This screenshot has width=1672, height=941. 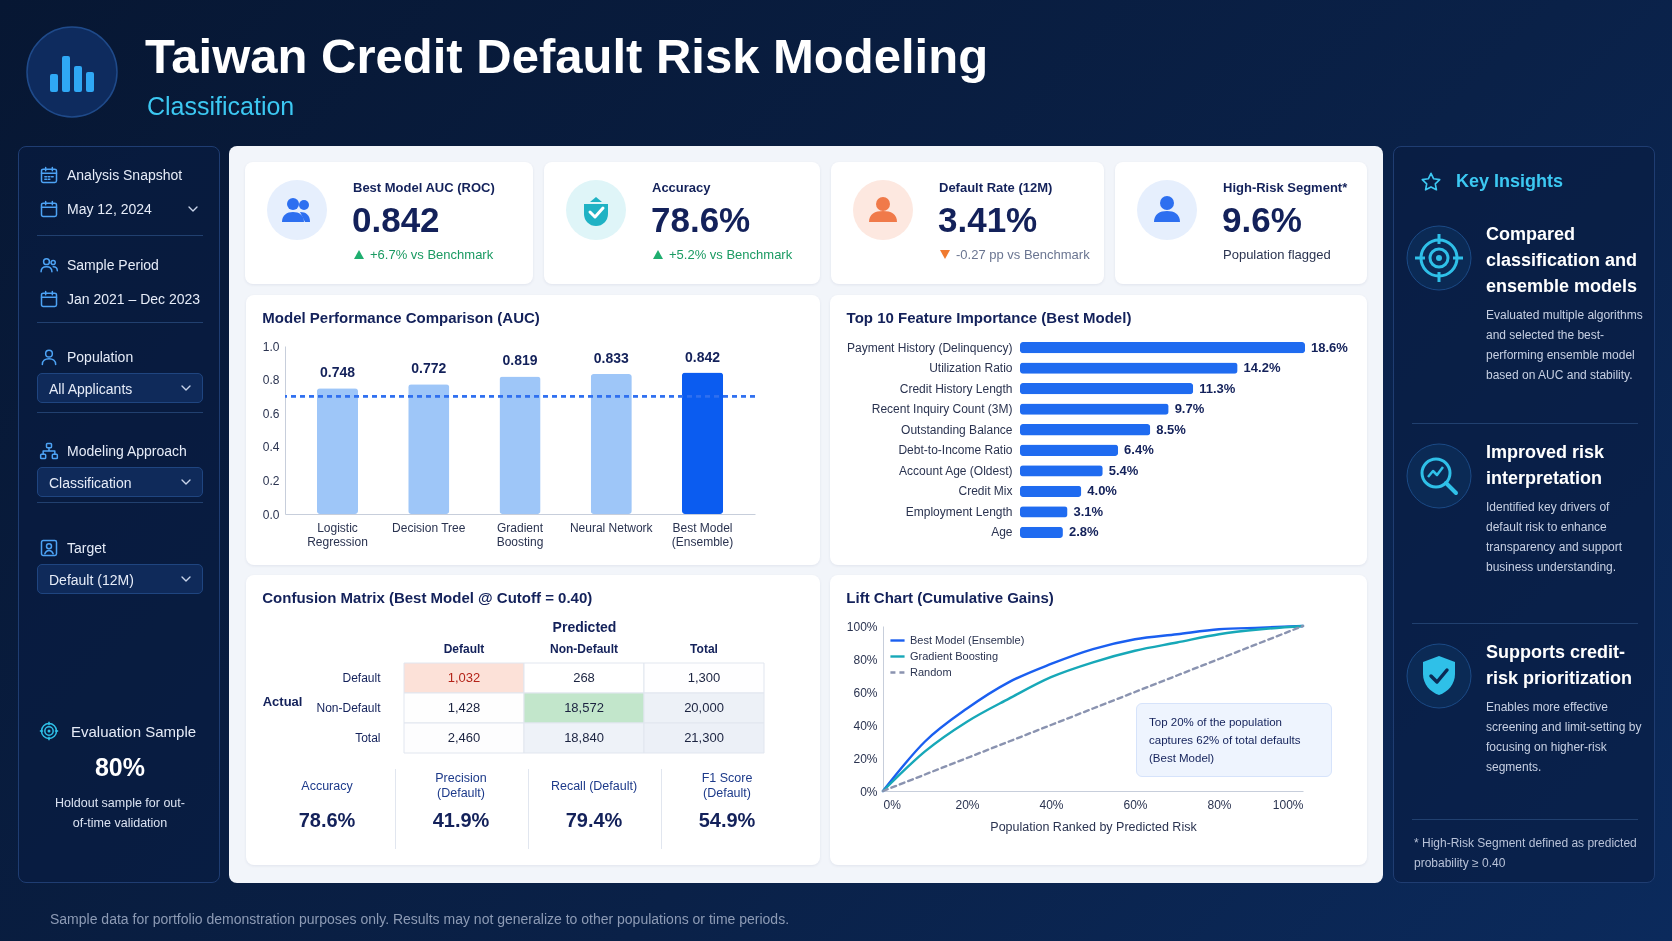 I want to click on data-label: 18,840, so click(x=584, y=737).